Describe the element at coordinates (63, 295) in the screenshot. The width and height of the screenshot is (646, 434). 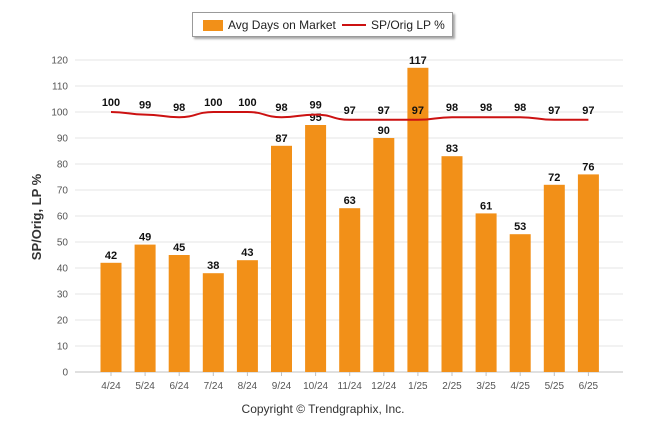
I see `y-tick-label: 30` at that location.